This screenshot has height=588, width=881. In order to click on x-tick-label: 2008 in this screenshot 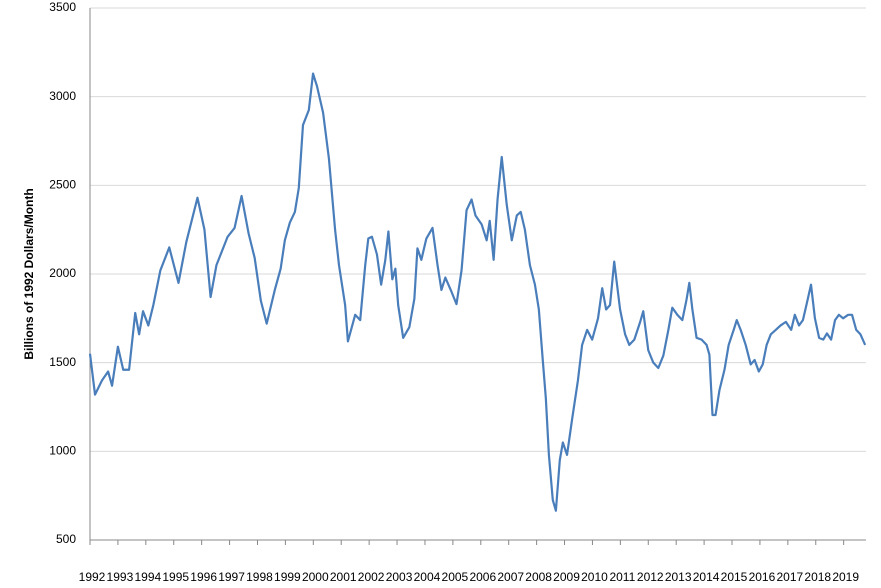, I will do `click(538, 577)`.